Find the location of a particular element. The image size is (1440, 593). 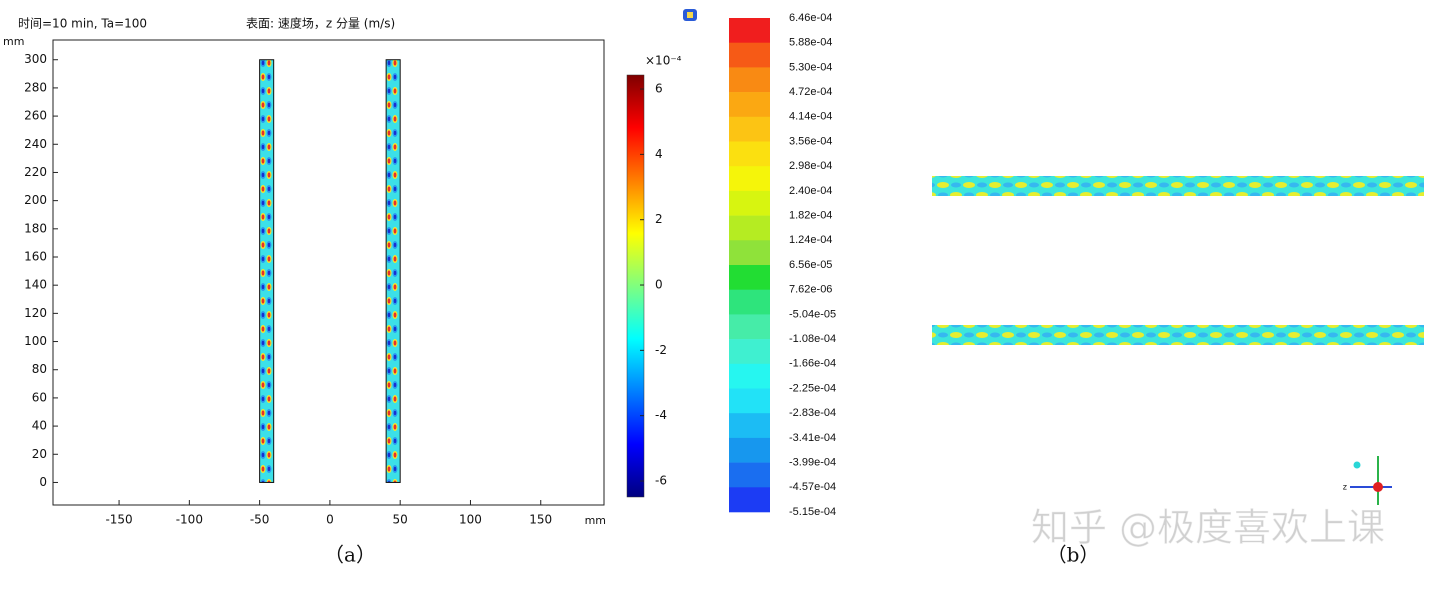

y-axis-label: mm is located at coordinates (13, 41).